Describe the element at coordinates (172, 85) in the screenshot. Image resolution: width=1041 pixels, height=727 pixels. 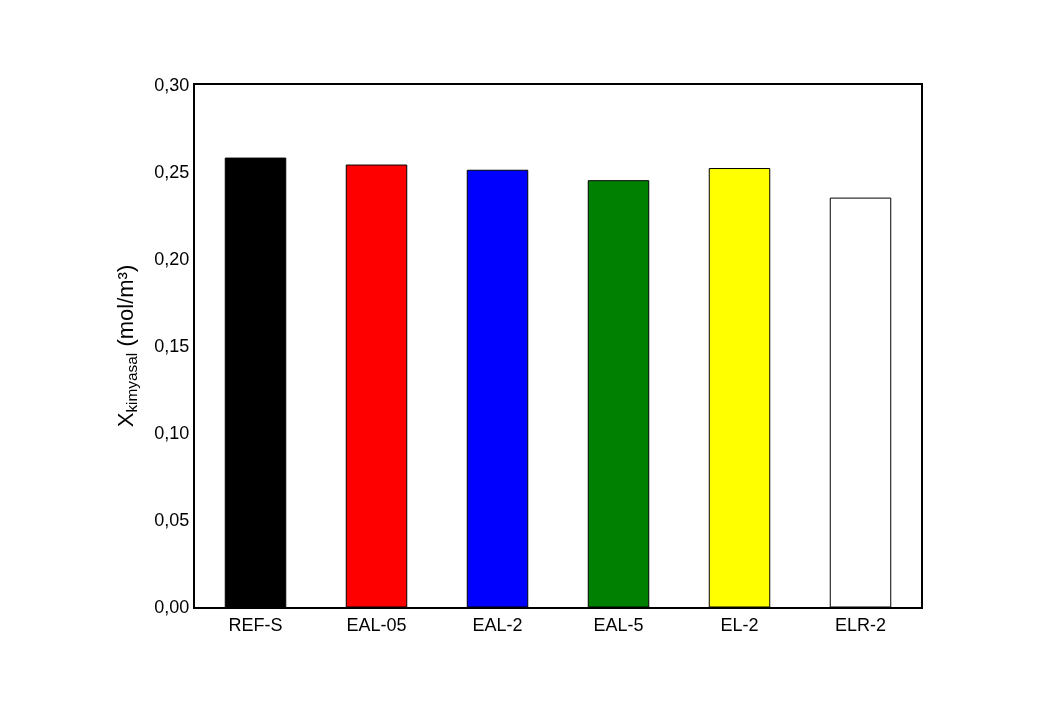
I see `y-tick-label: 0,30` at that location.